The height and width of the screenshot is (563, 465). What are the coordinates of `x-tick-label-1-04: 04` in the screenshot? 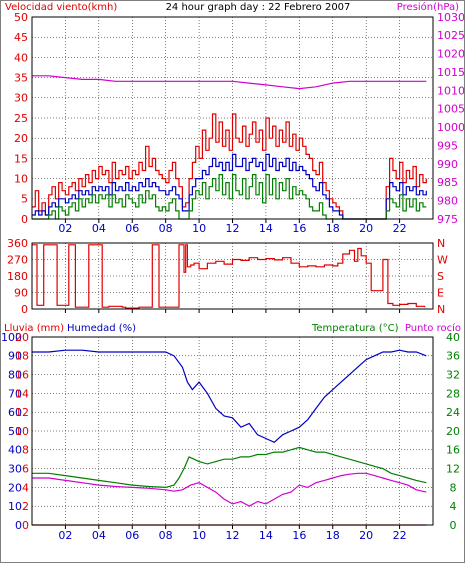 It's located at (99, 228).